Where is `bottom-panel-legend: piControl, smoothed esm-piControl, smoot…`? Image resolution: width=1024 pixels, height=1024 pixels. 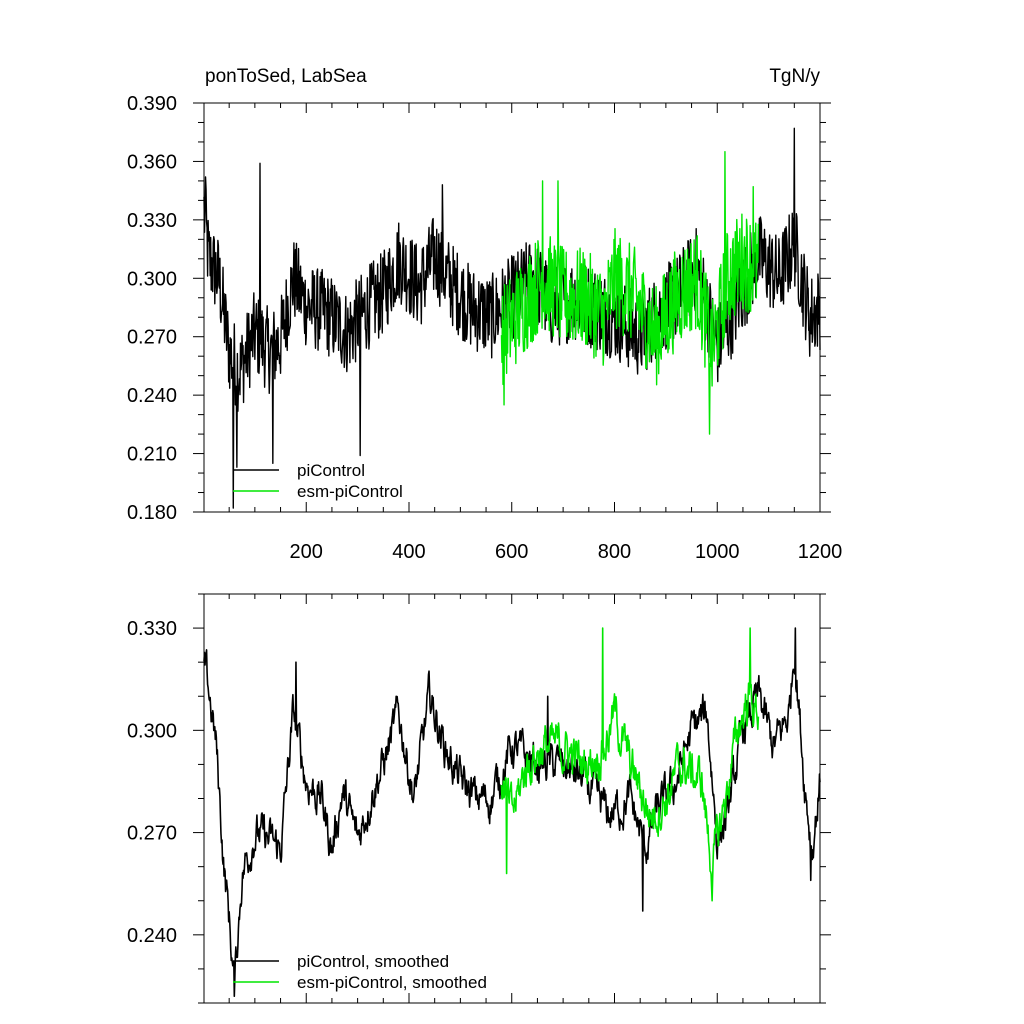
bottom-panel-legend: piControl, smoothed esm-piControl, smoot… is located at coordinates (360, 972).